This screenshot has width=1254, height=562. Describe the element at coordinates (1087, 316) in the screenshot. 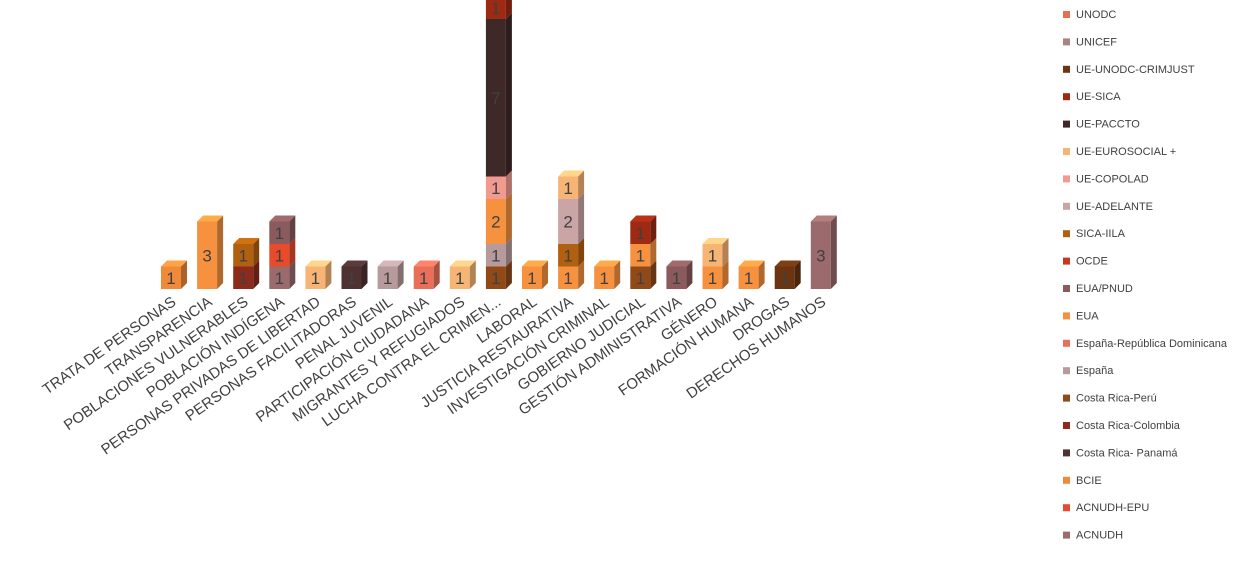

I see `legend-label: EUA` at that location.